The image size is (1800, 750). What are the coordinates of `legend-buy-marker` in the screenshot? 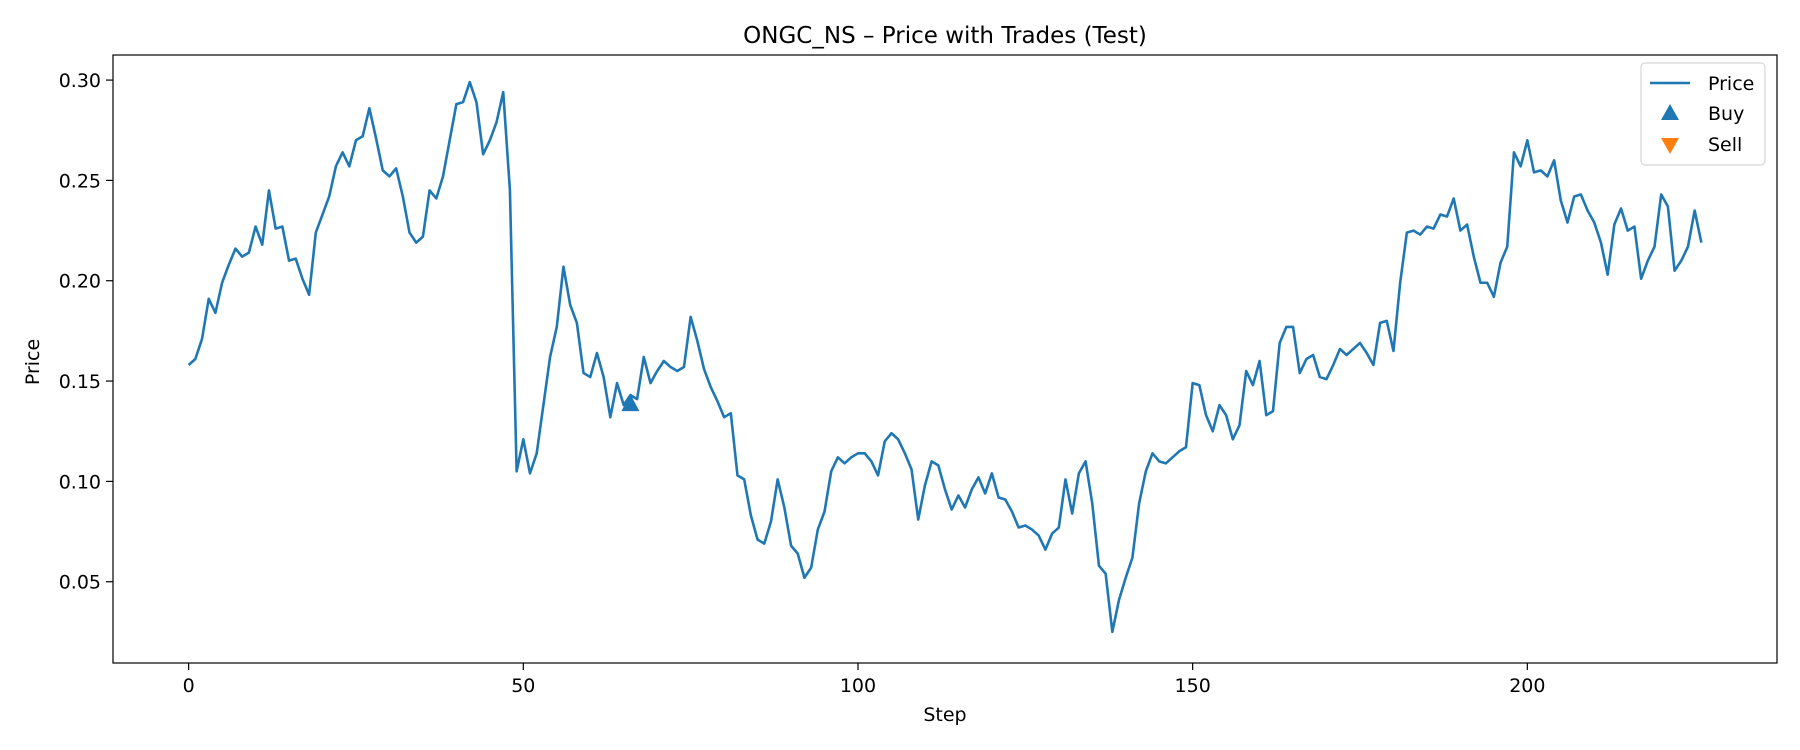 It's located at (1670, 112).